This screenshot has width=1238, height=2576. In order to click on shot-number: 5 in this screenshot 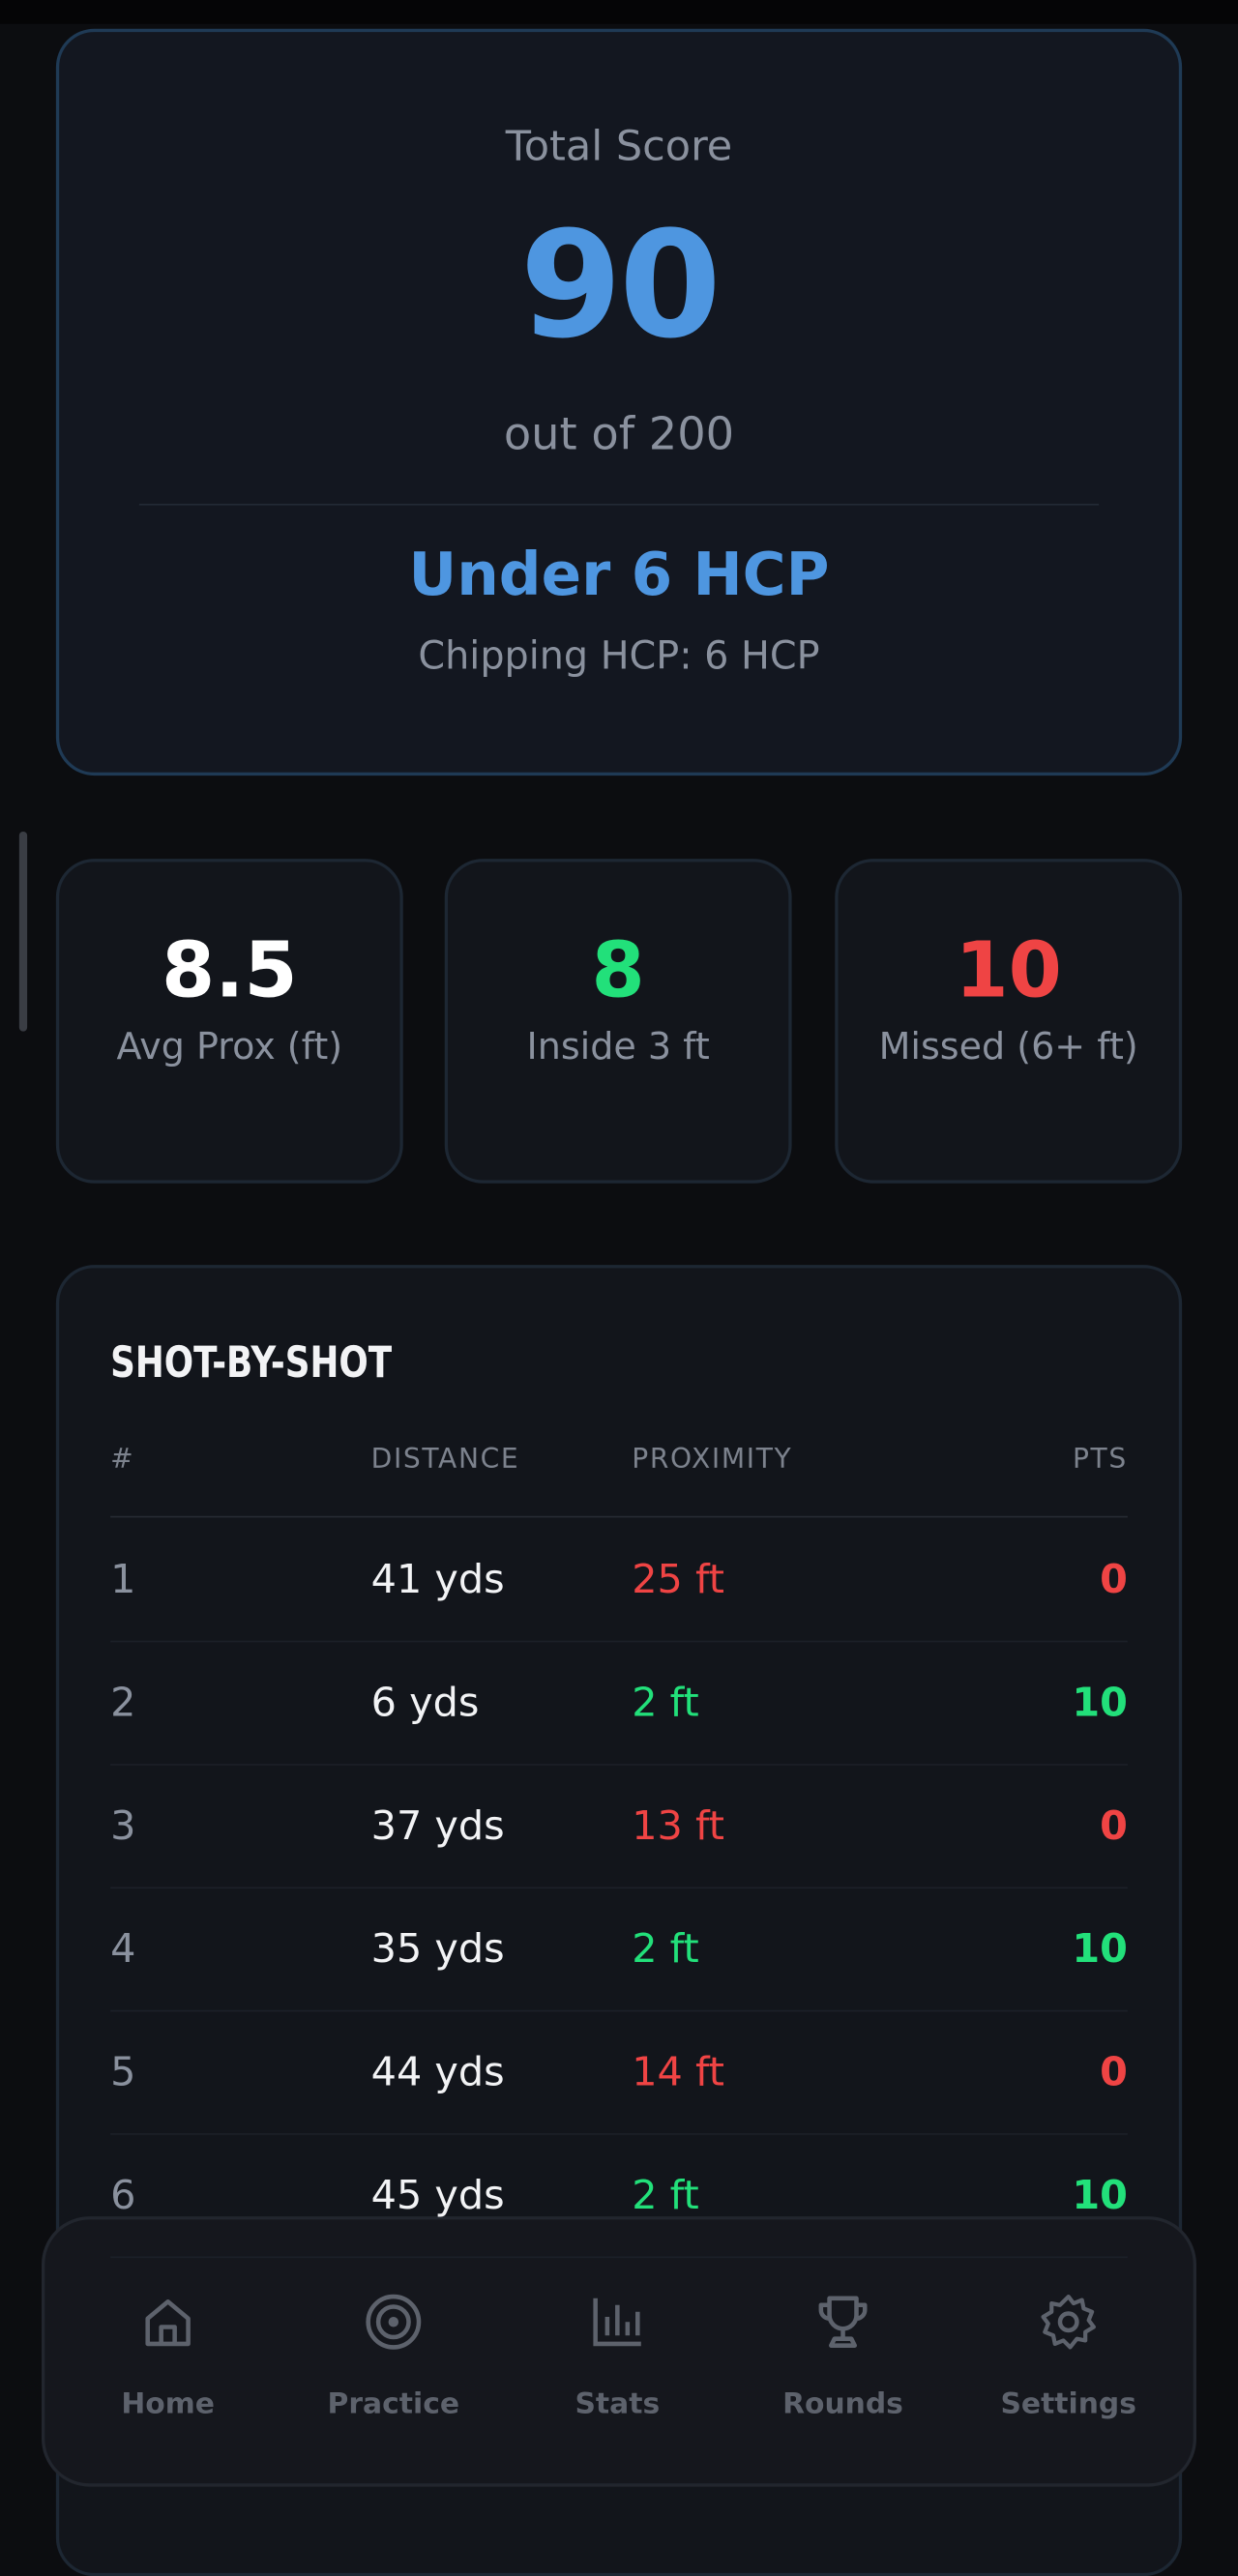, I will do `click(123, 2071)`.